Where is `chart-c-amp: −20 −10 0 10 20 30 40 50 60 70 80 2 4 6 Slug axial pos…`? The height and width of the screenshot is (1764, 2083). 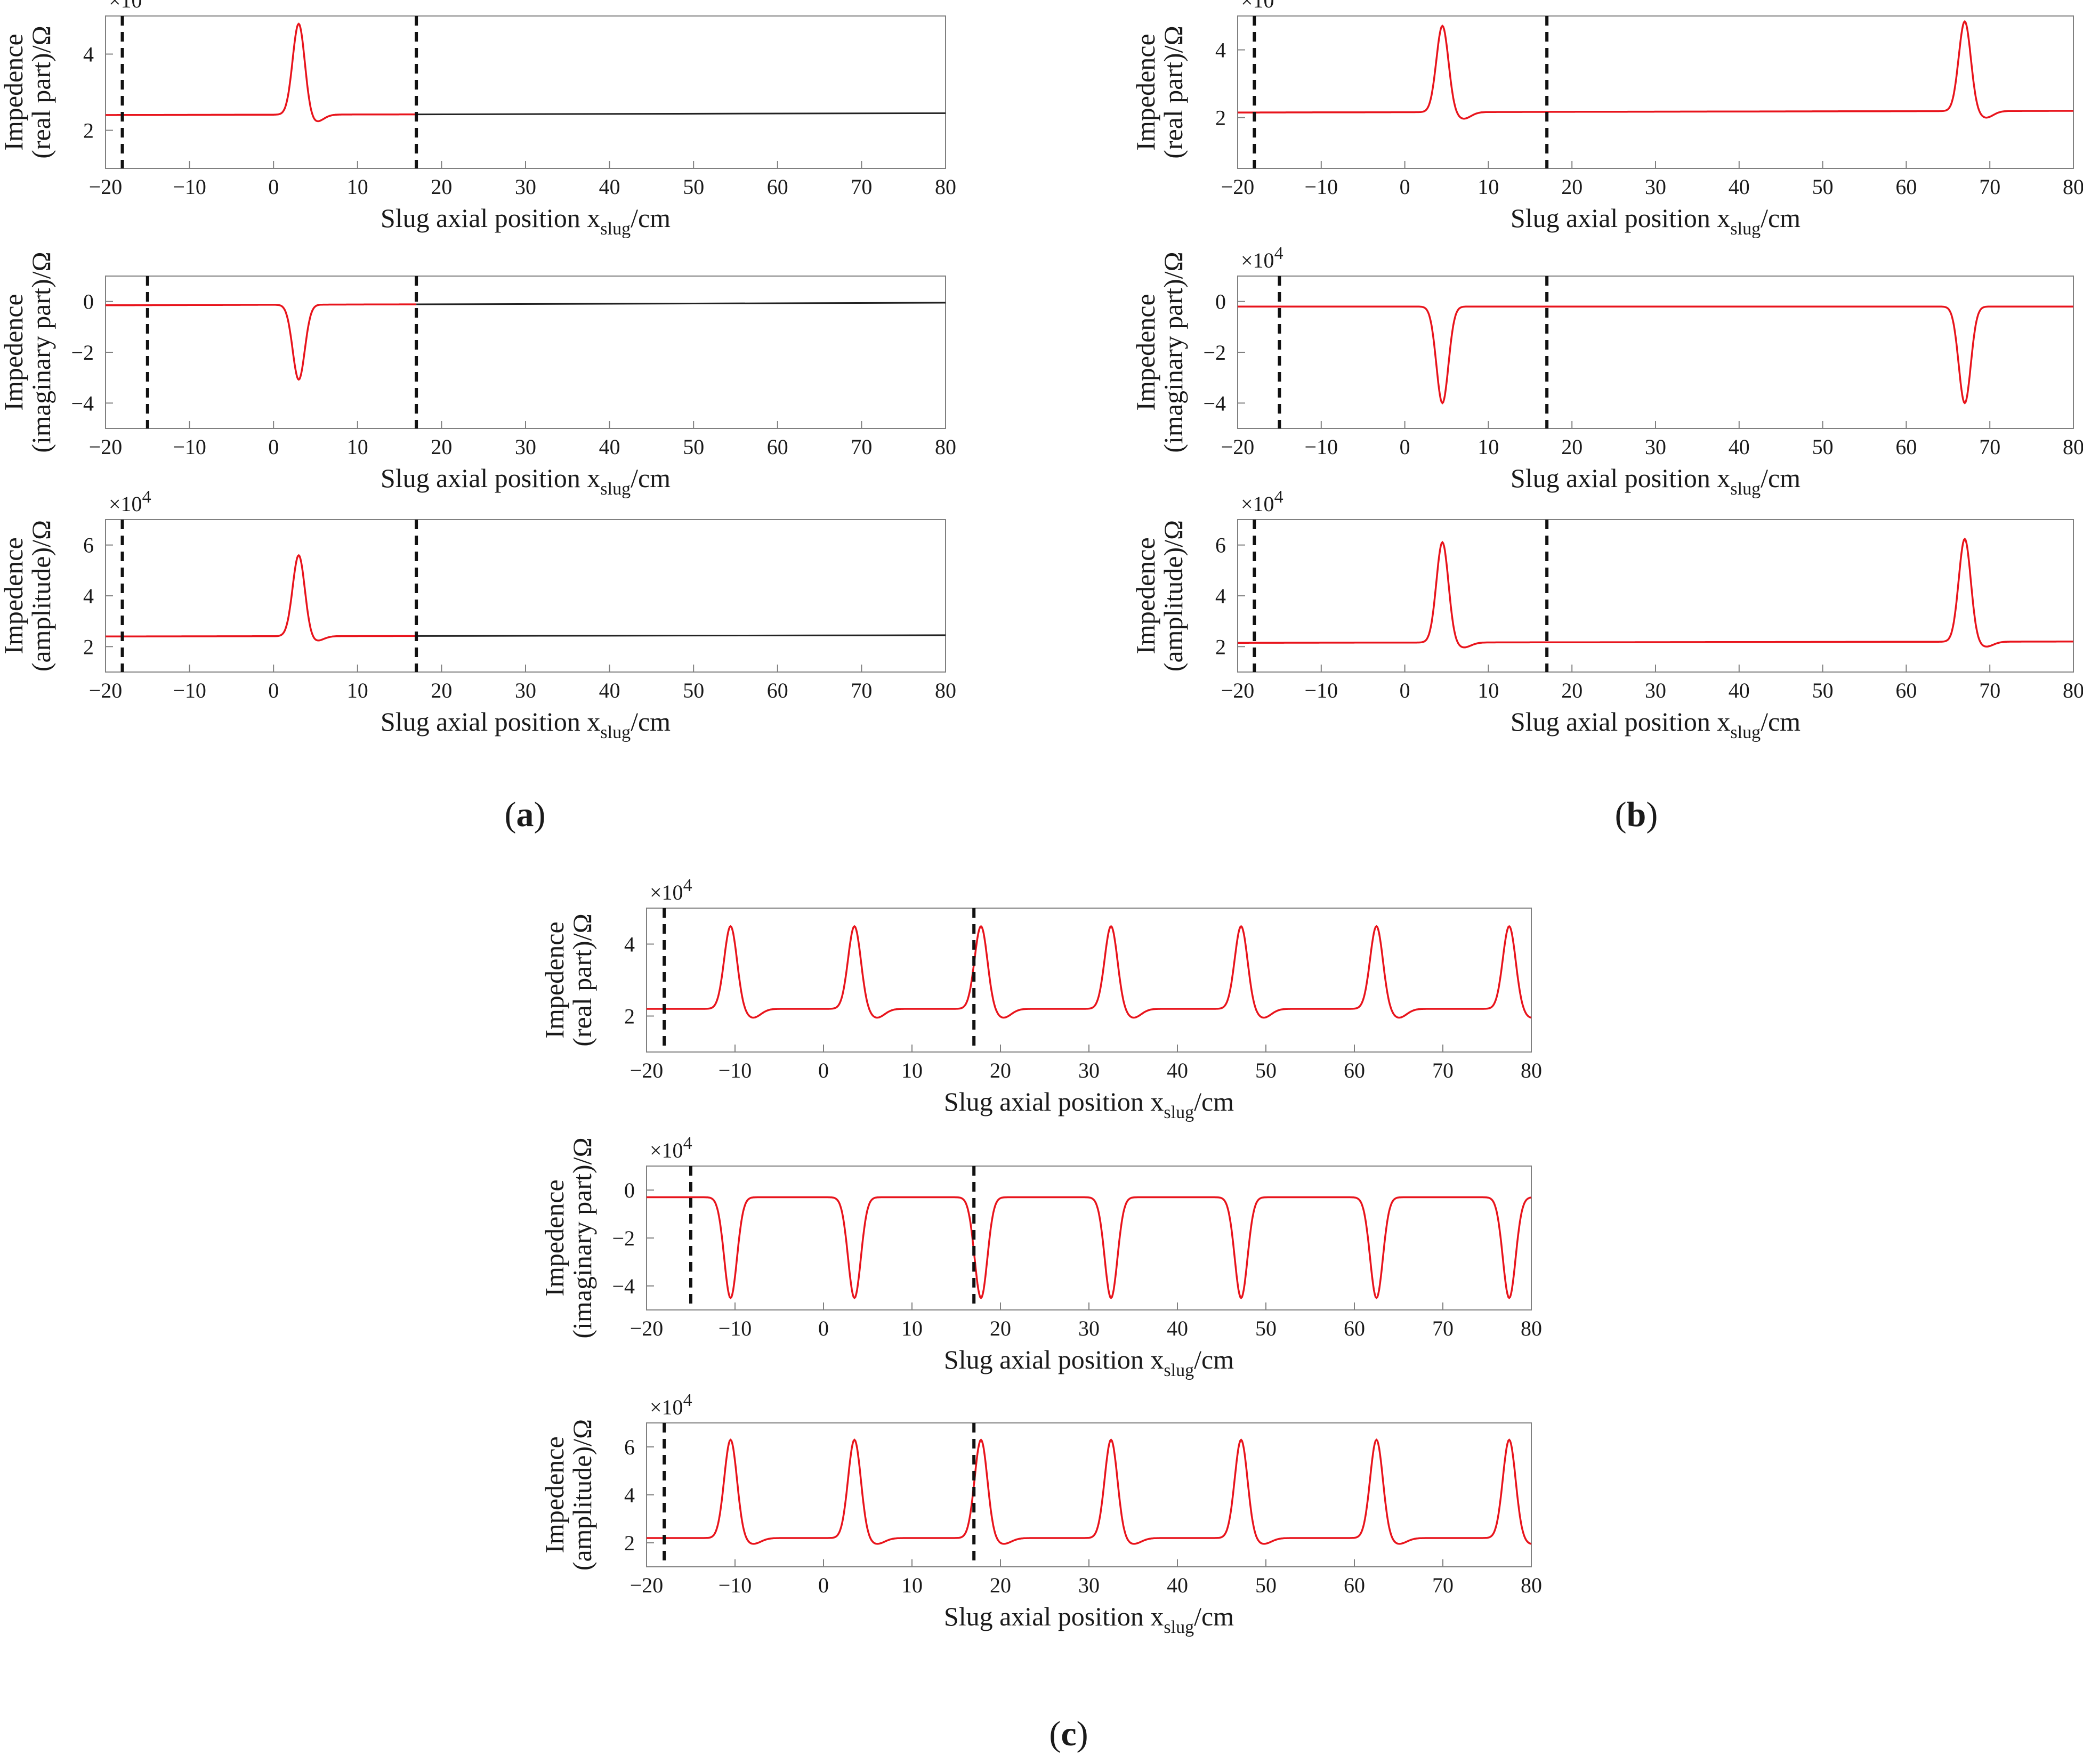 chart-c-amp: −20 −10 0 10 20 30 40 50 60 70 80 2 4 6 Slug axial pos… is located at coordinates (1040, 1513).